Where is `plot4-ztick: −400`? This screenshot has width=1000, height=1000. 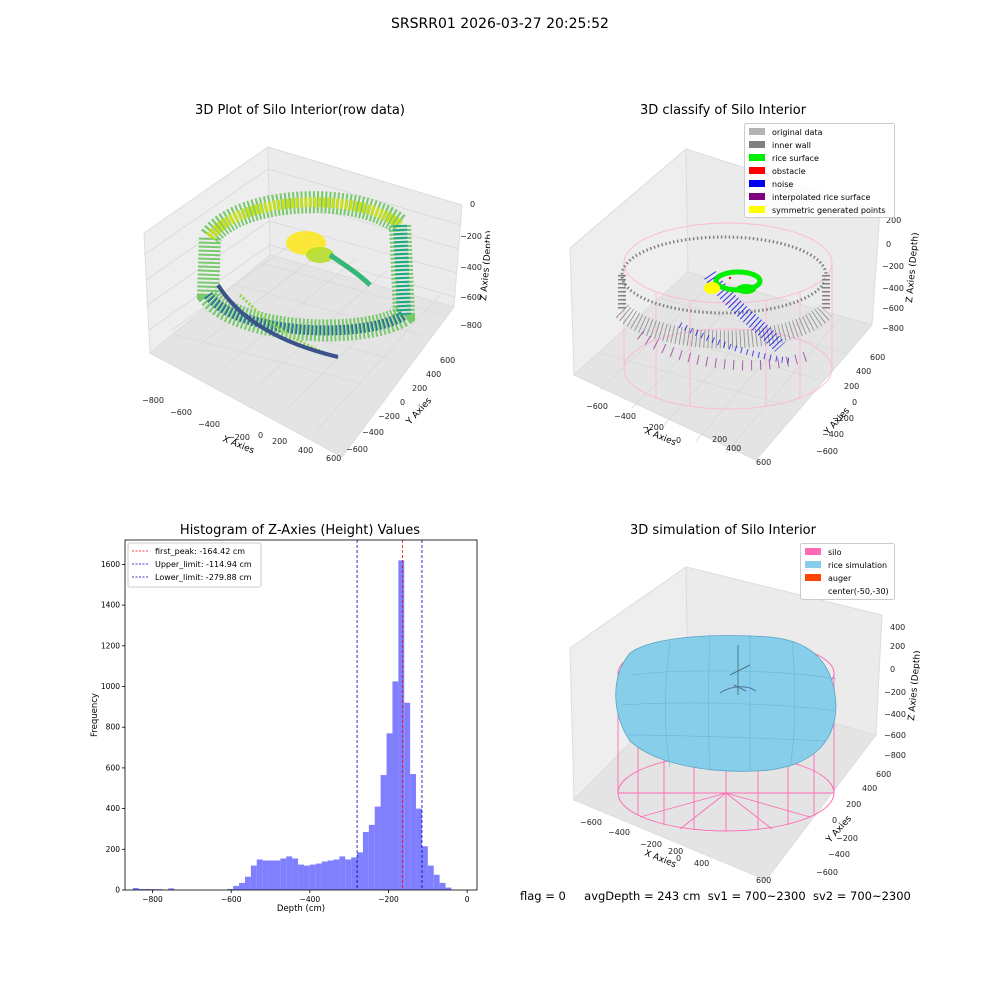
plot4-ztick: −400 is located at coordinates (895, 714).